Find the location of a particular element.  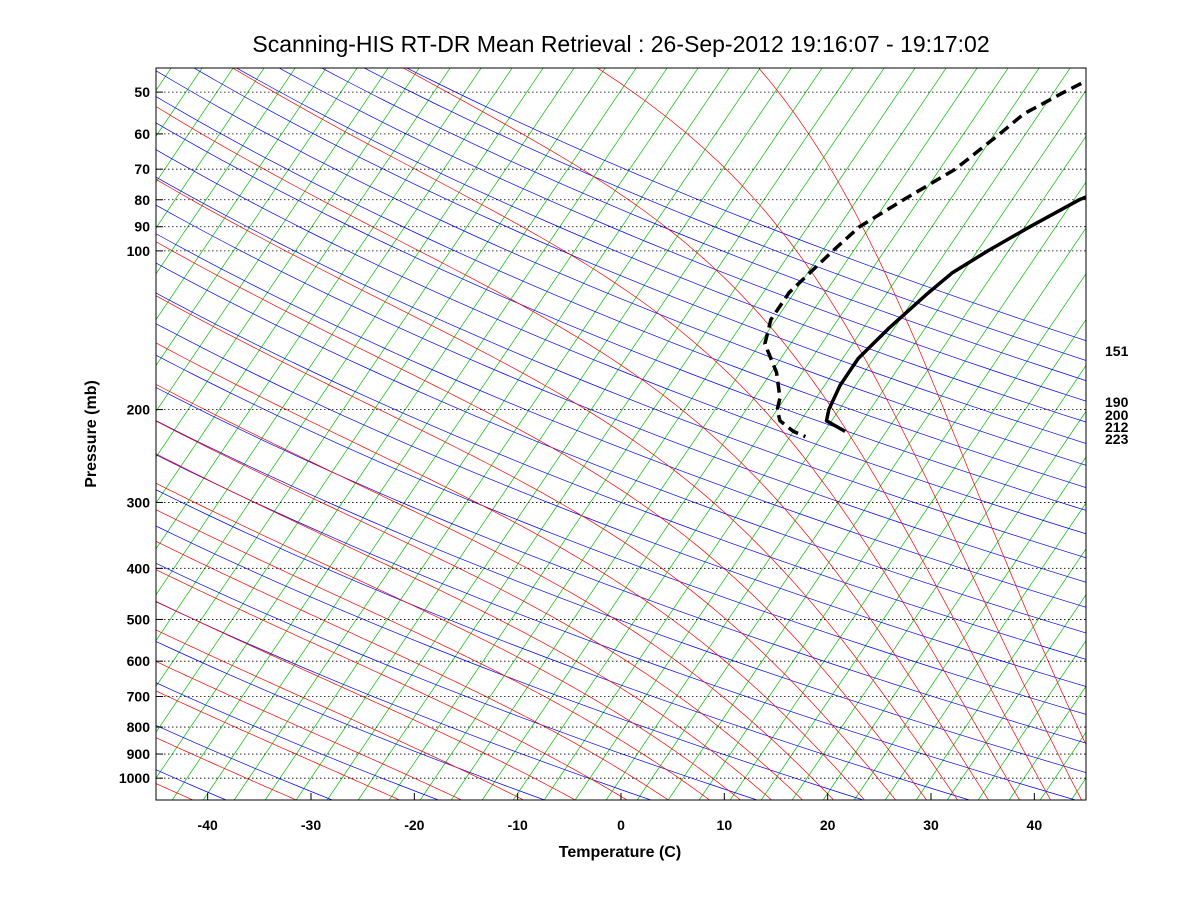

y-tick-label: 100 is located at coordinates (139, 251).